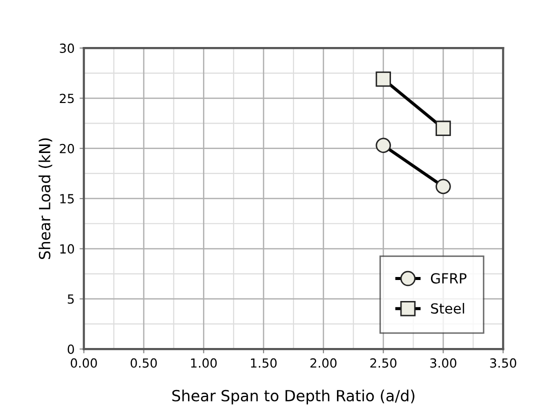 Image resolution: width=541 pixels, height=418 pixels. Describe the element at coordinates (67, 199) in the screenshot. I see `y-tick-label: 15` at that location.